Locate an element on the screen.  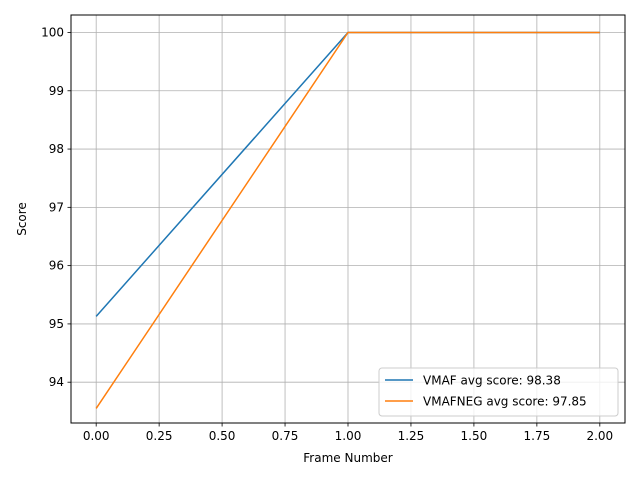
y-tick-label: 97 is located at coordinates (56, 207).